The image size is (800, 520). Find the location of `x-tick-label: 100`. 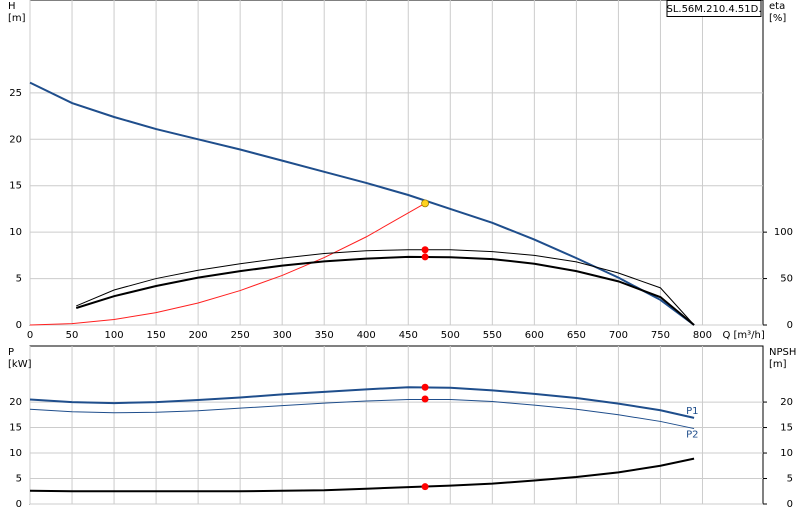

x-tick-label: 100 is located at coordinates (114, 335).